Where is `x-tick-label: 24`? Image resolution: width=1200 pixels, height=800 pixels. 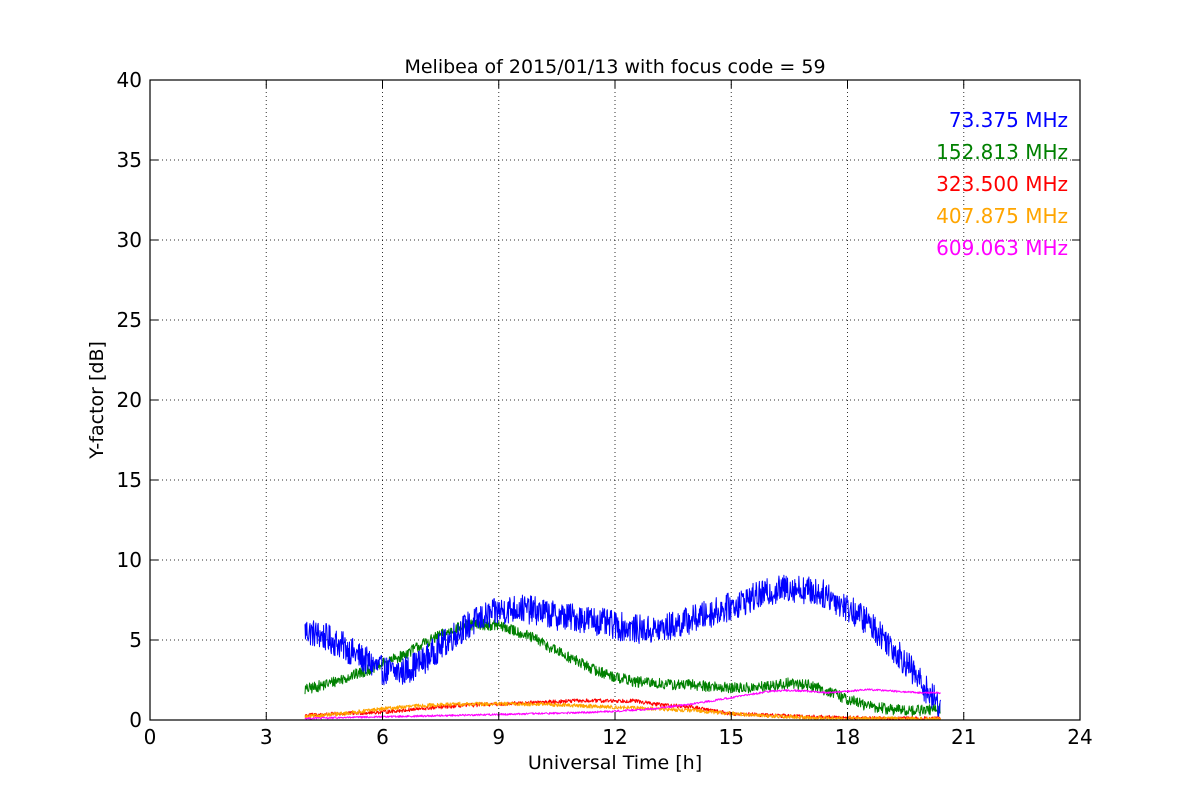
x-tick-label: 24 is located at coordinates (1079, 737).